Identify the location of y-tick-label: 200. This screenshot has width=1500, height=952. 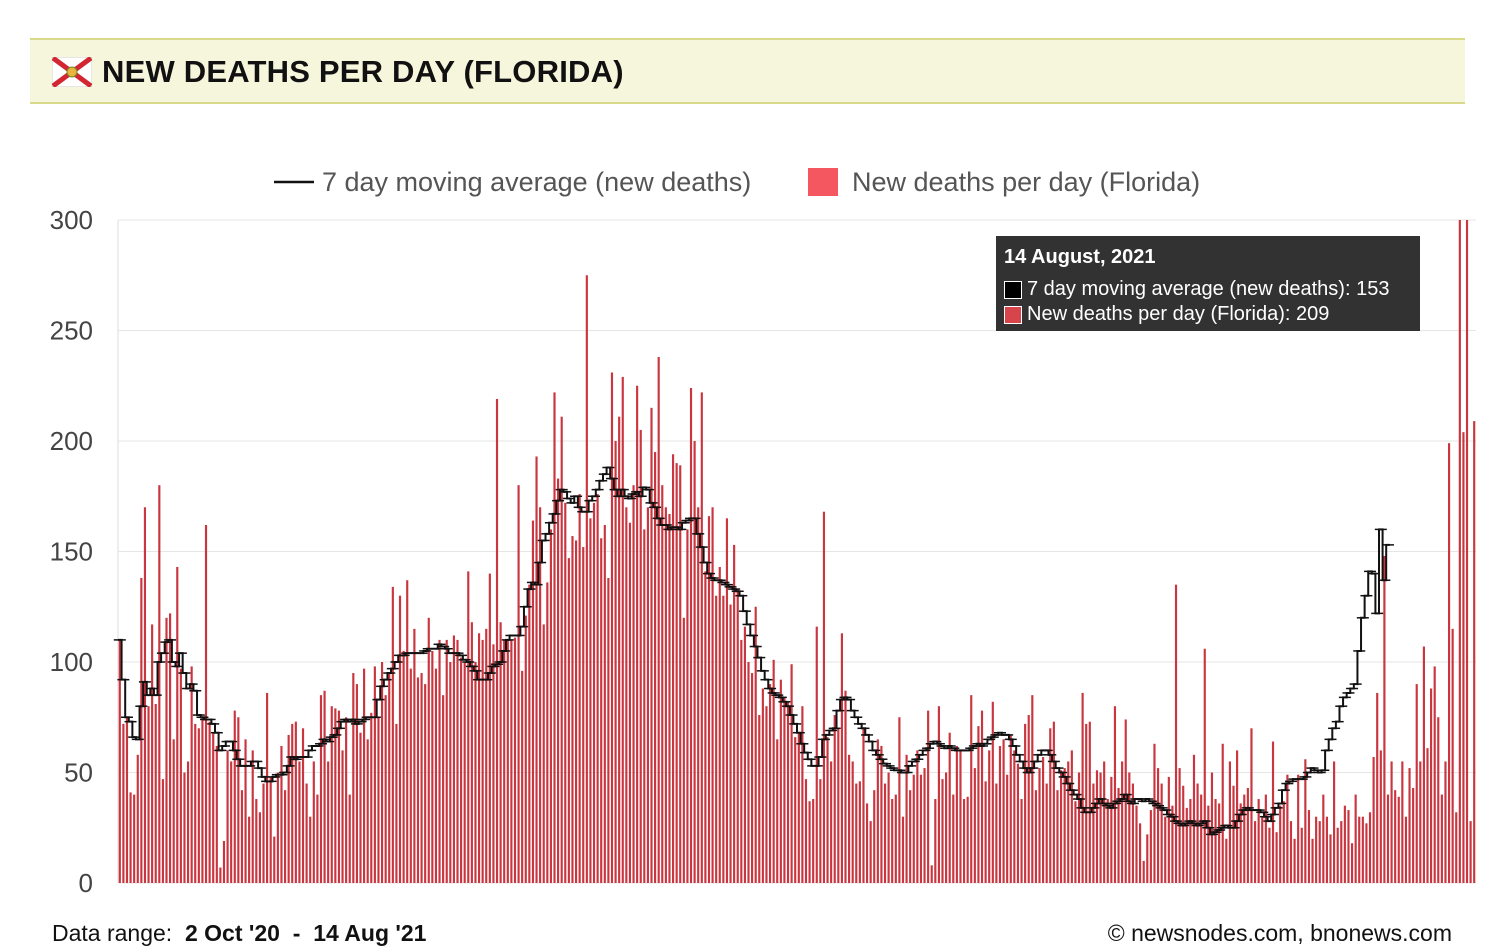
(71, 441).